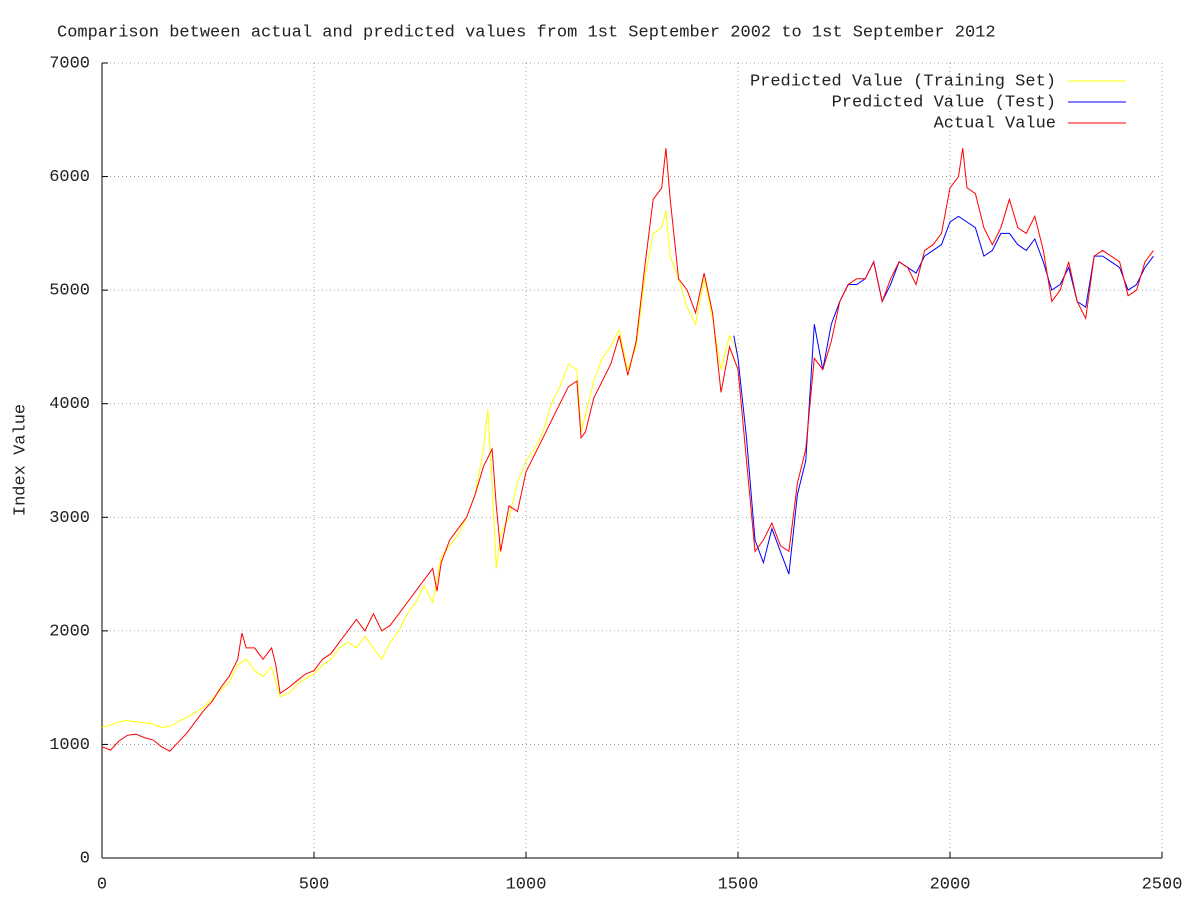 The height and width of the screenshot is (900, 1200). What do you see at coordinates (903, 81) in the screenshot?
I see `legend-label: Predicted Value (Training Set)` at bounding box center [903, 81].